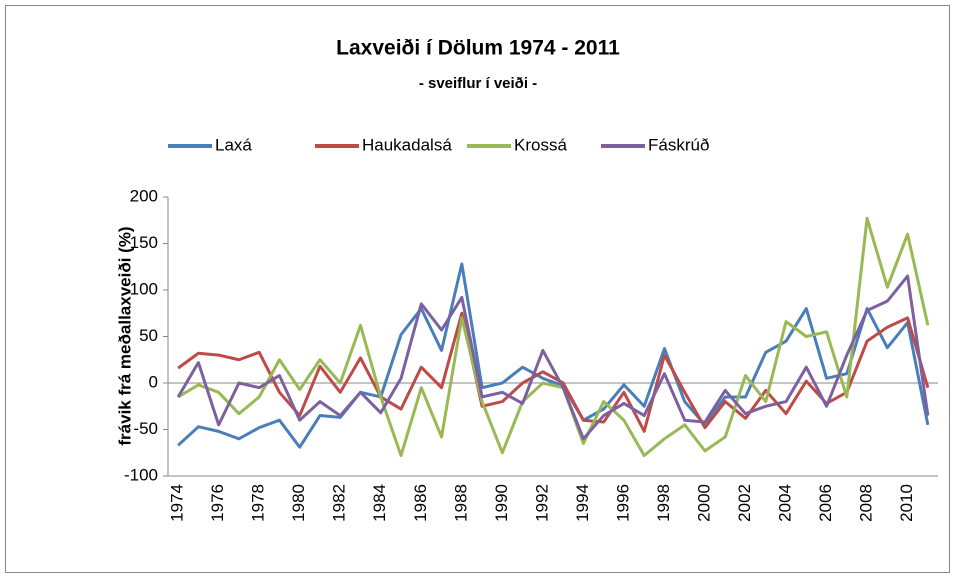 This screenshot has height=579, width=956. What do you see at coordinates (144, 242) in the screenshot?
I see `y-tick-label: 150` at bounding box center [144, 242].